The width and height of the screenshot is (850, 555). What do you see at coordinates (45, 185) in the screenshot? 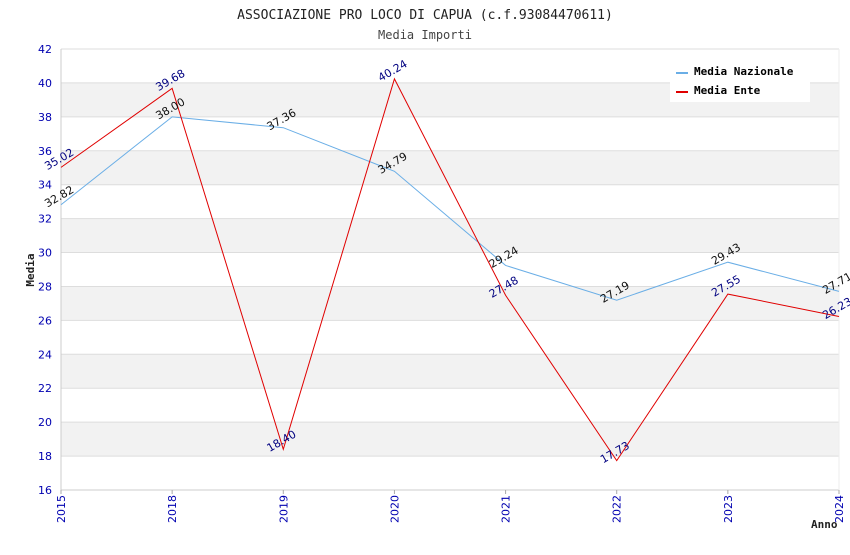
I see `y-tick-label: 34` at bounding box center [45, 185].